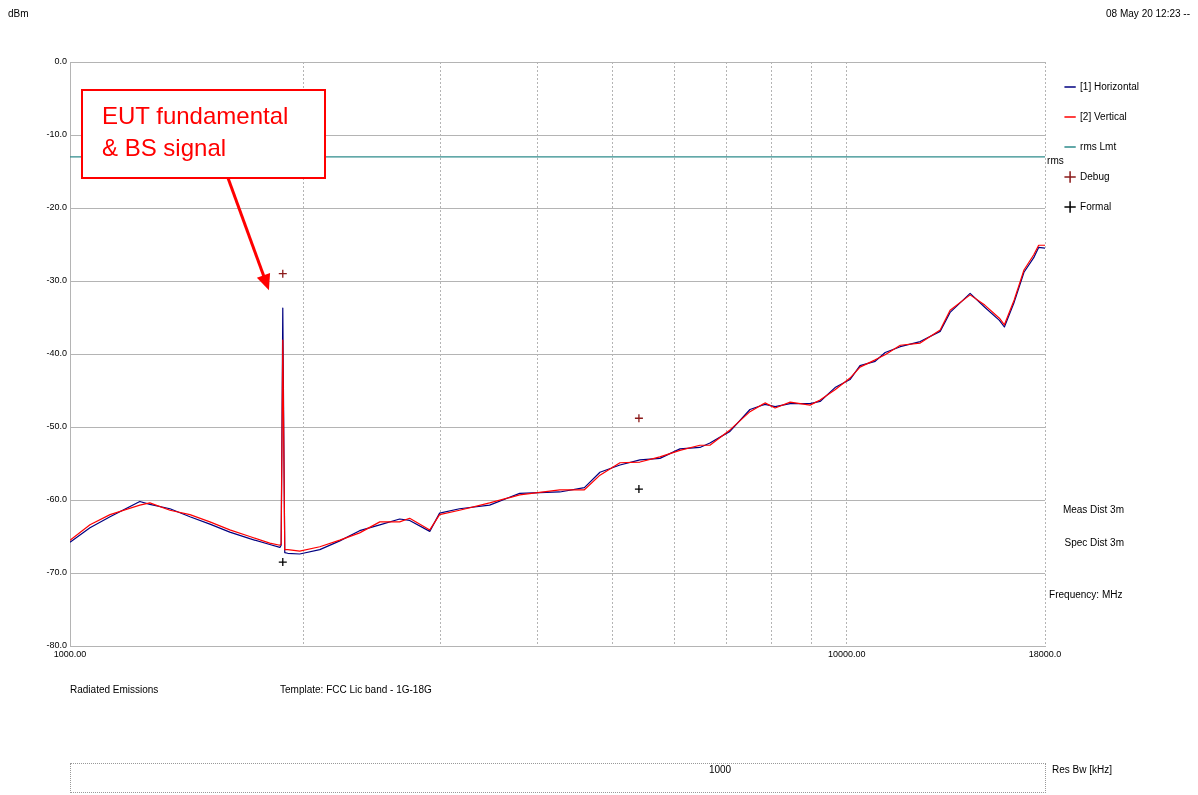 The width and height of the screenshot is (1198, 795). I want to click on x-axis-title: Frequency: MHz, so click(1086, 594).